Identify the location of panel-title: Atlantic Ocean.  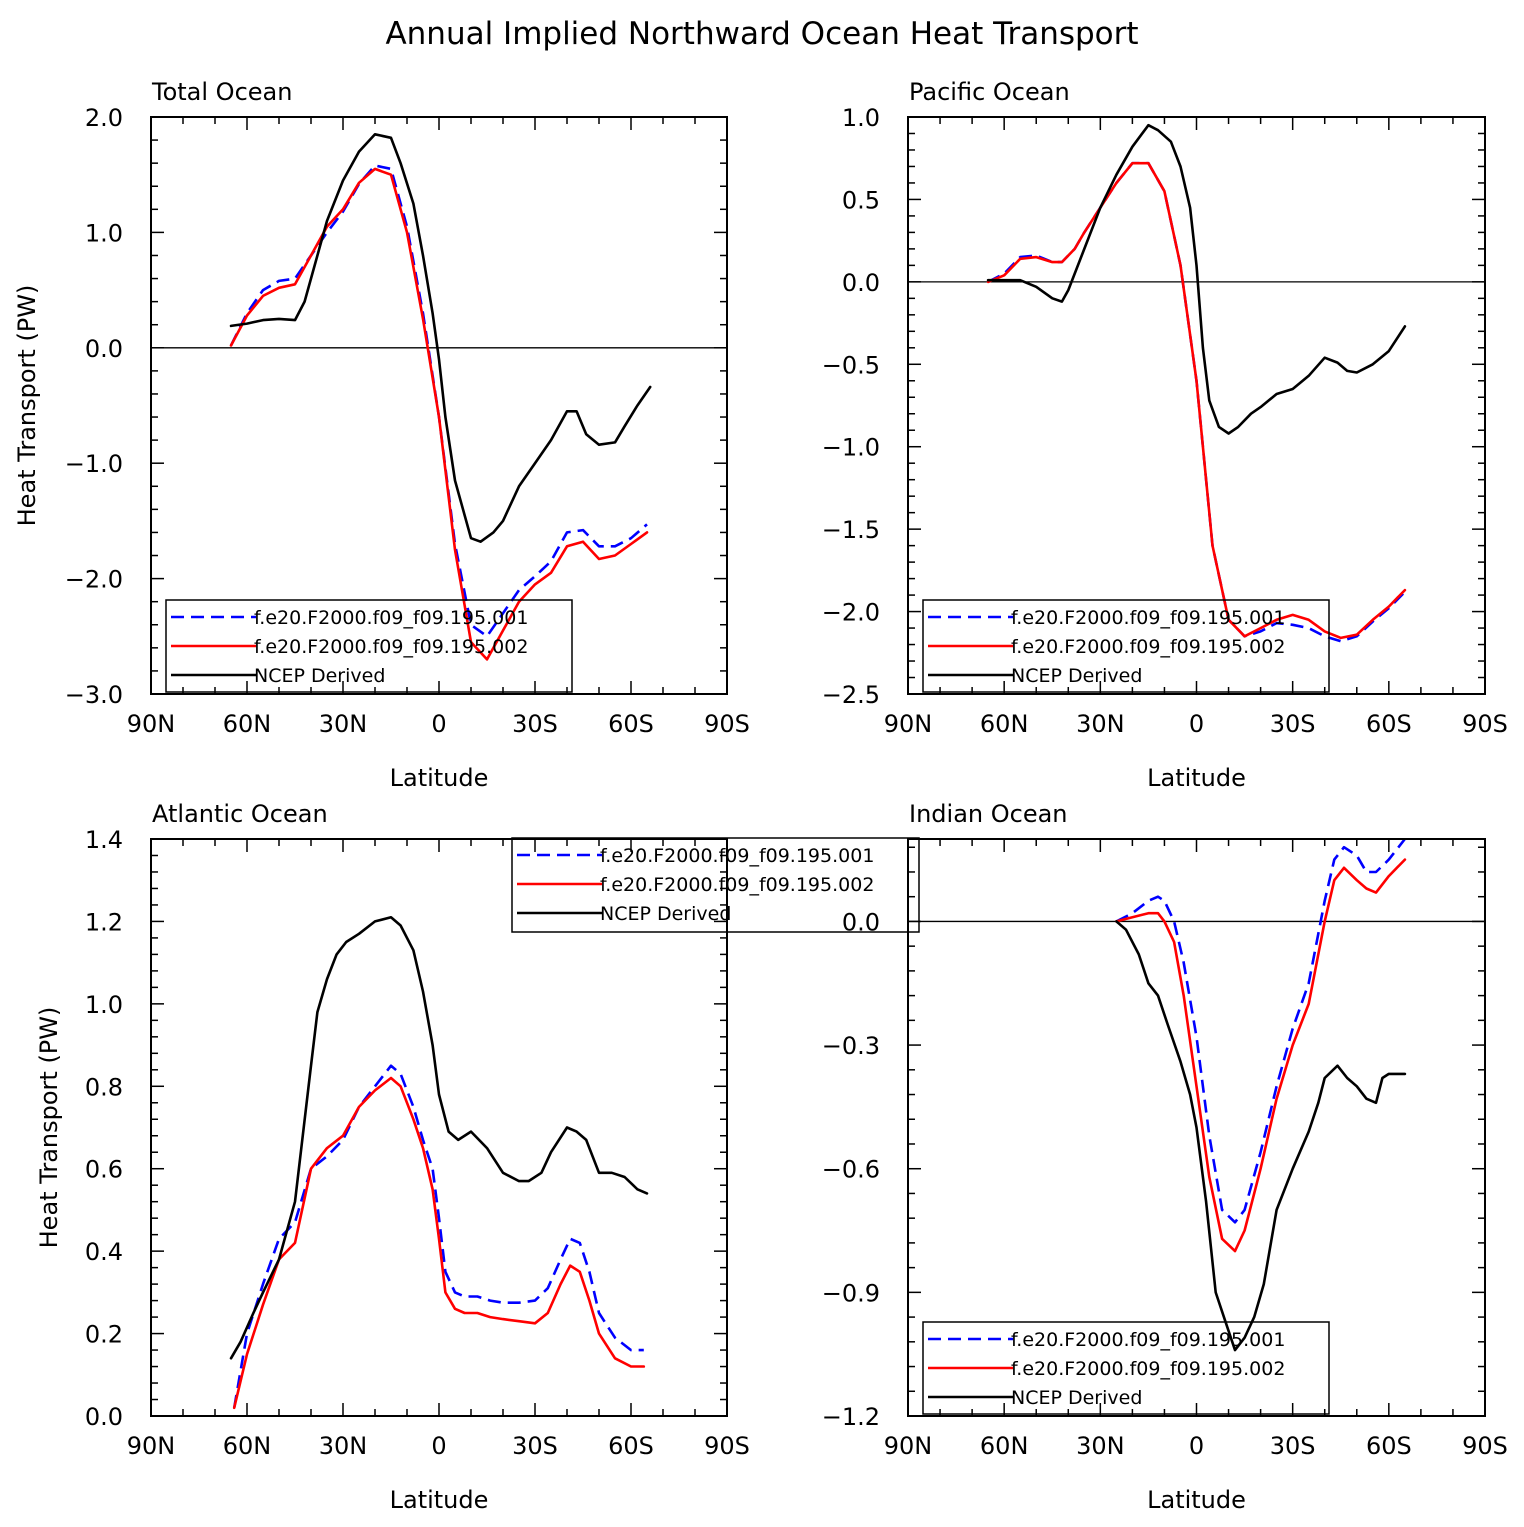
(240, 814).